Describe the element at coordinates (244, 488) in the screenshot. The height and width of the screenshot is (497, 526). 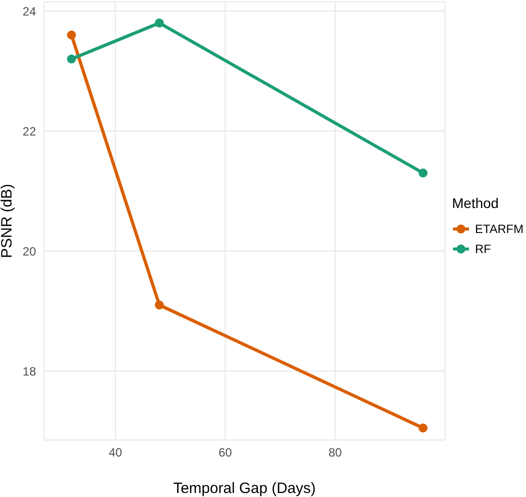
I see `x-axis-title: Temporal Gap (Days)` at that location.